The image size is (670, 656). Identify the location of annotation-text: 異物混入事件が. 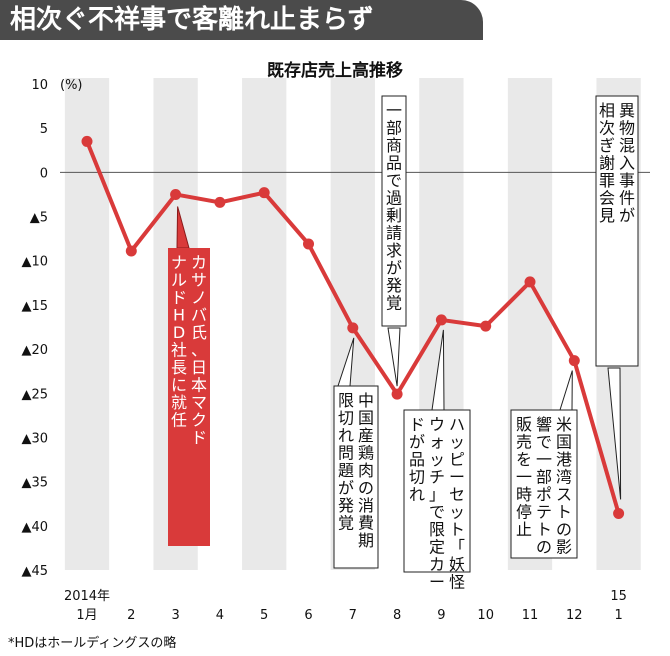
(627, 163).